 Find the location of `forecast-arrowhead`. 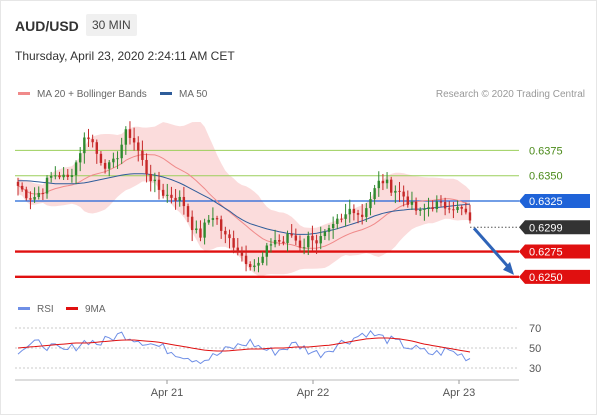

forecast-arrowhead is located at coordinates (508, 268).